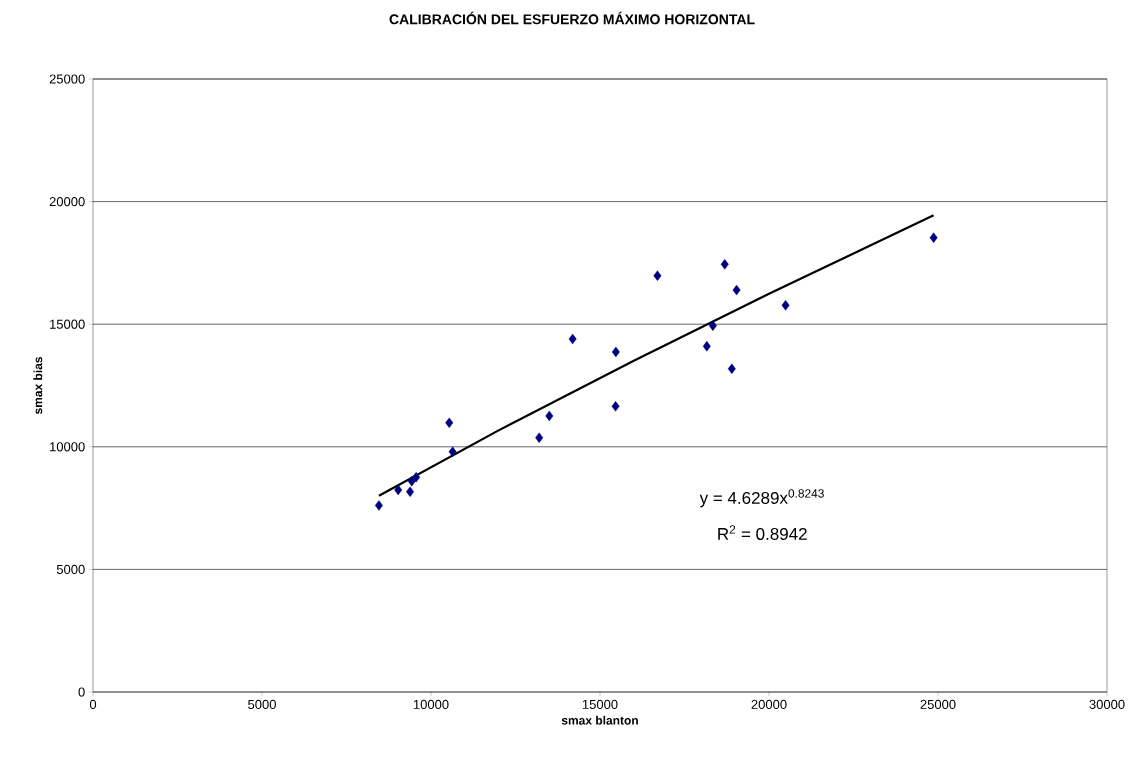 The width and height of the screenshot is (1144, 759). Describe the element at coordinates (431, 704) in the screenshot. I see `x-tick-label: 10000` at that location.